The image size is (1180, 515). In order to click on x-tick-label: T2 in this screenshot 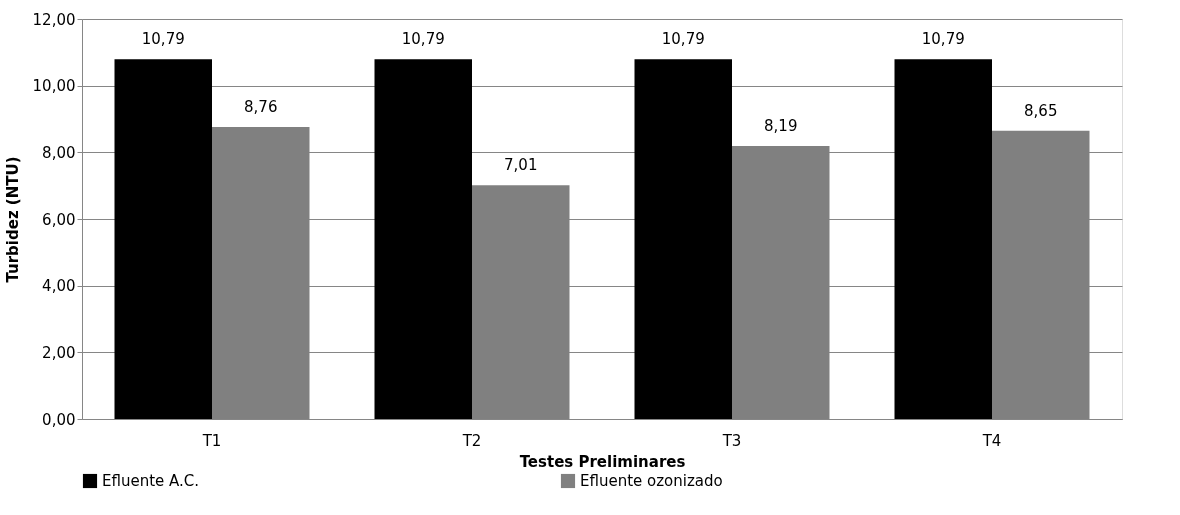, I will do `click(471, 440)`.